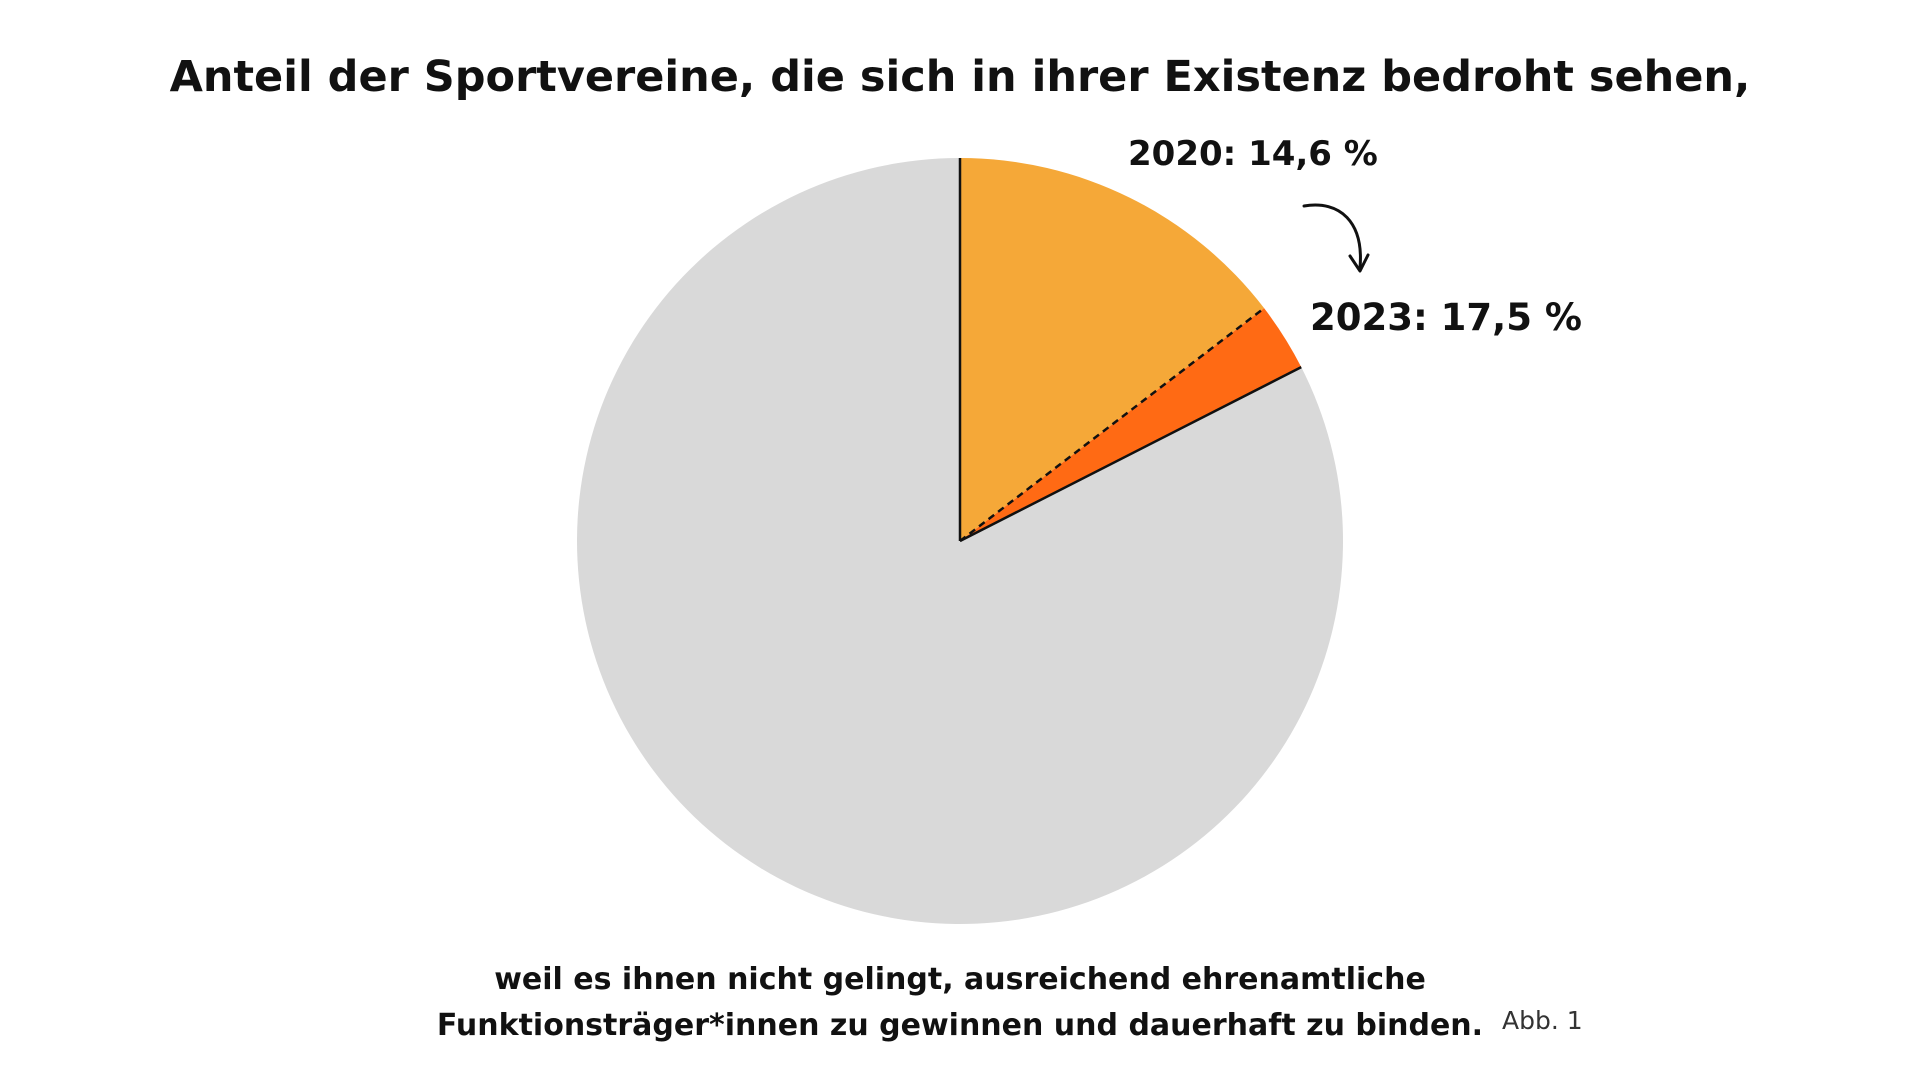  I want to click on pie-slice-2020, so click(1112, 349).